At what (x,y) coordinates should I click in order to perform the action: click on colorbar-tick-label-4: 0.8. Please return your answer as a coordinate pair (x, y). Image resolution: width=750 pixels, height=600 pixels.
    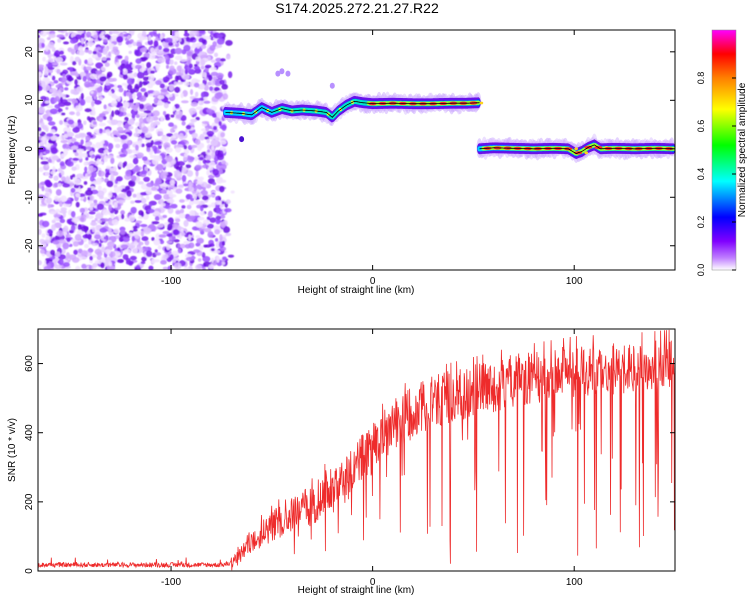
    Looking at the image, I should click on (701, 78).